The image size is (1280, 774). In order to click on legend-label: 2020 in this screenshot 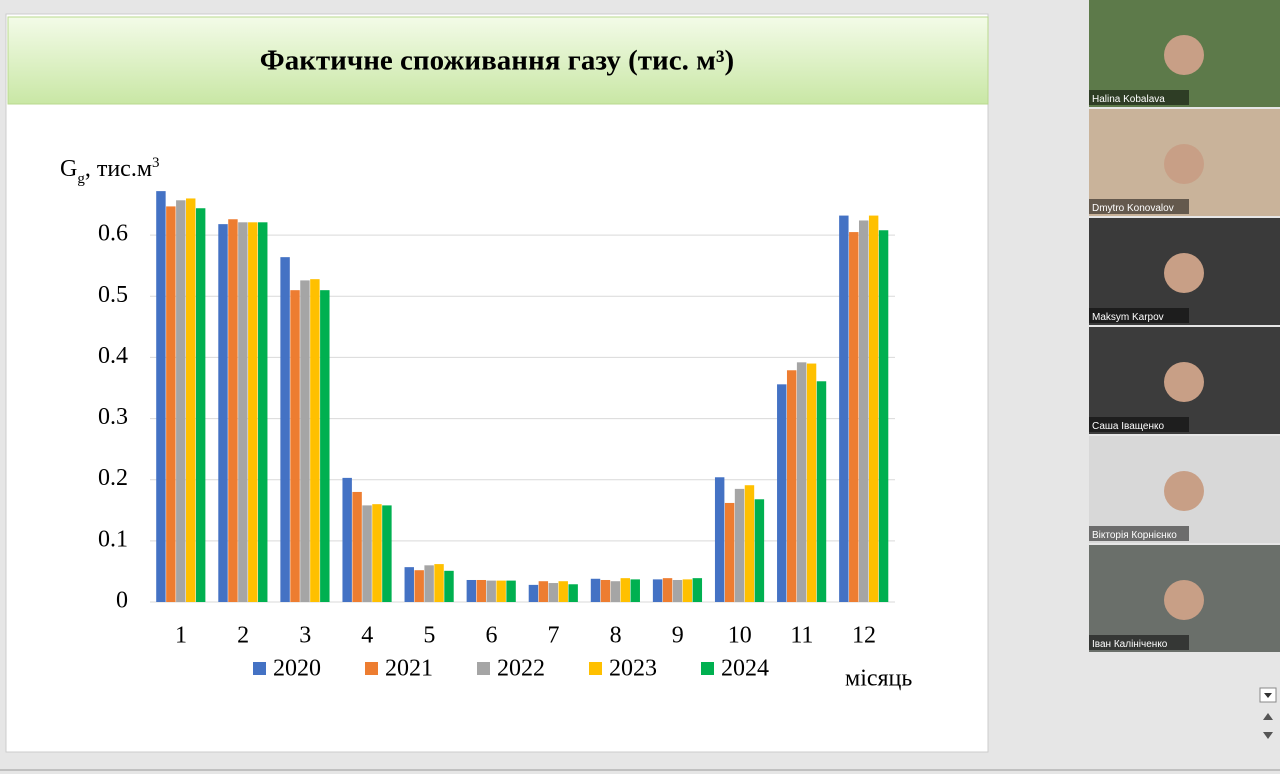, I will do `click(297, 669)`.